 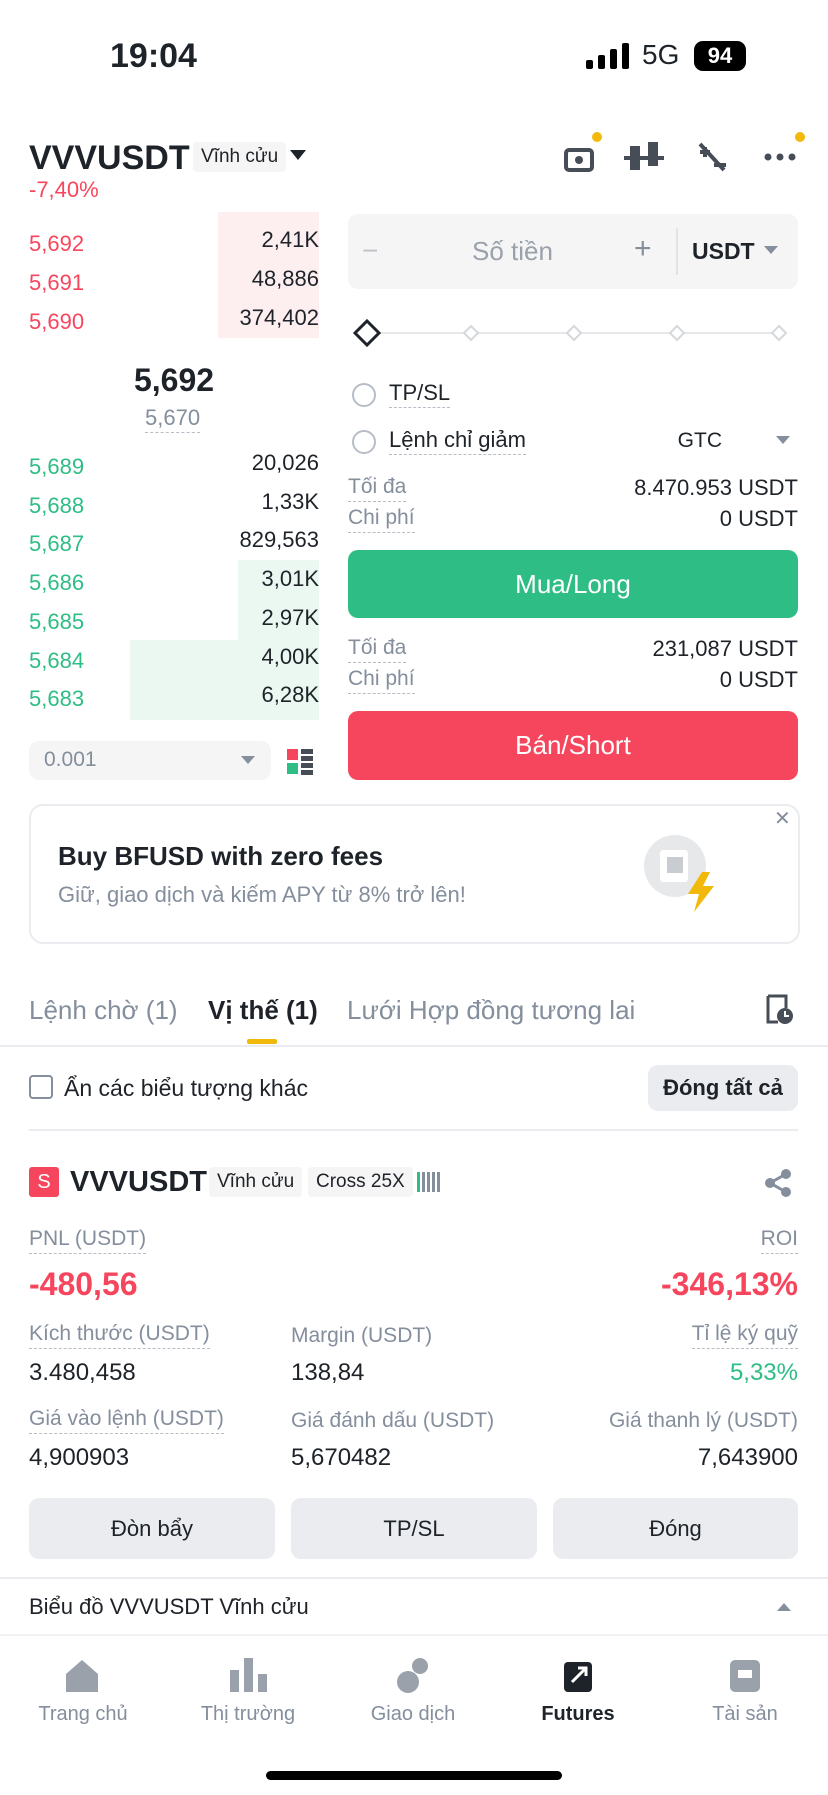 What do you see at coordinates (300, 762) in the screenshot?
I see `book-layout-icon` at bounding box center [300, 762].